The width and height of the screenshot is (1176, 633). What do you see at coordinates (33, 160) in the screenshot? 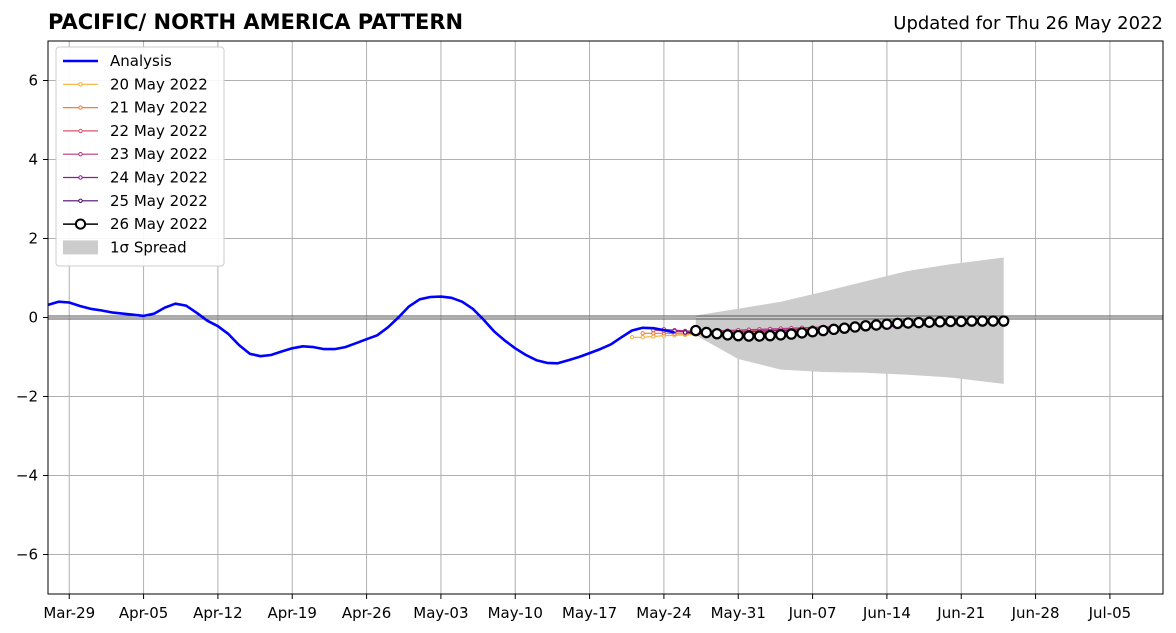
I see `y-tick-label: 4` at bounding box center [33, 160].